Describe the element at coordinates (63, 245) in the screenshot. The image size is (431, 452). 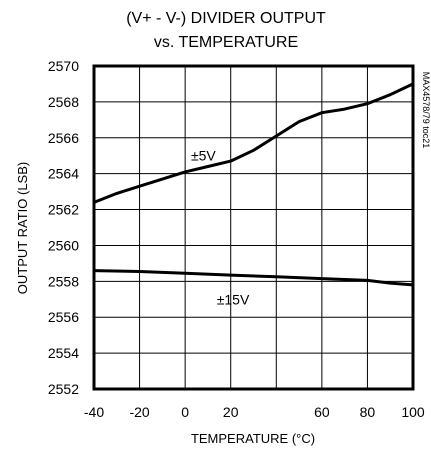
I see `y-tick-label: 2560` at that location.